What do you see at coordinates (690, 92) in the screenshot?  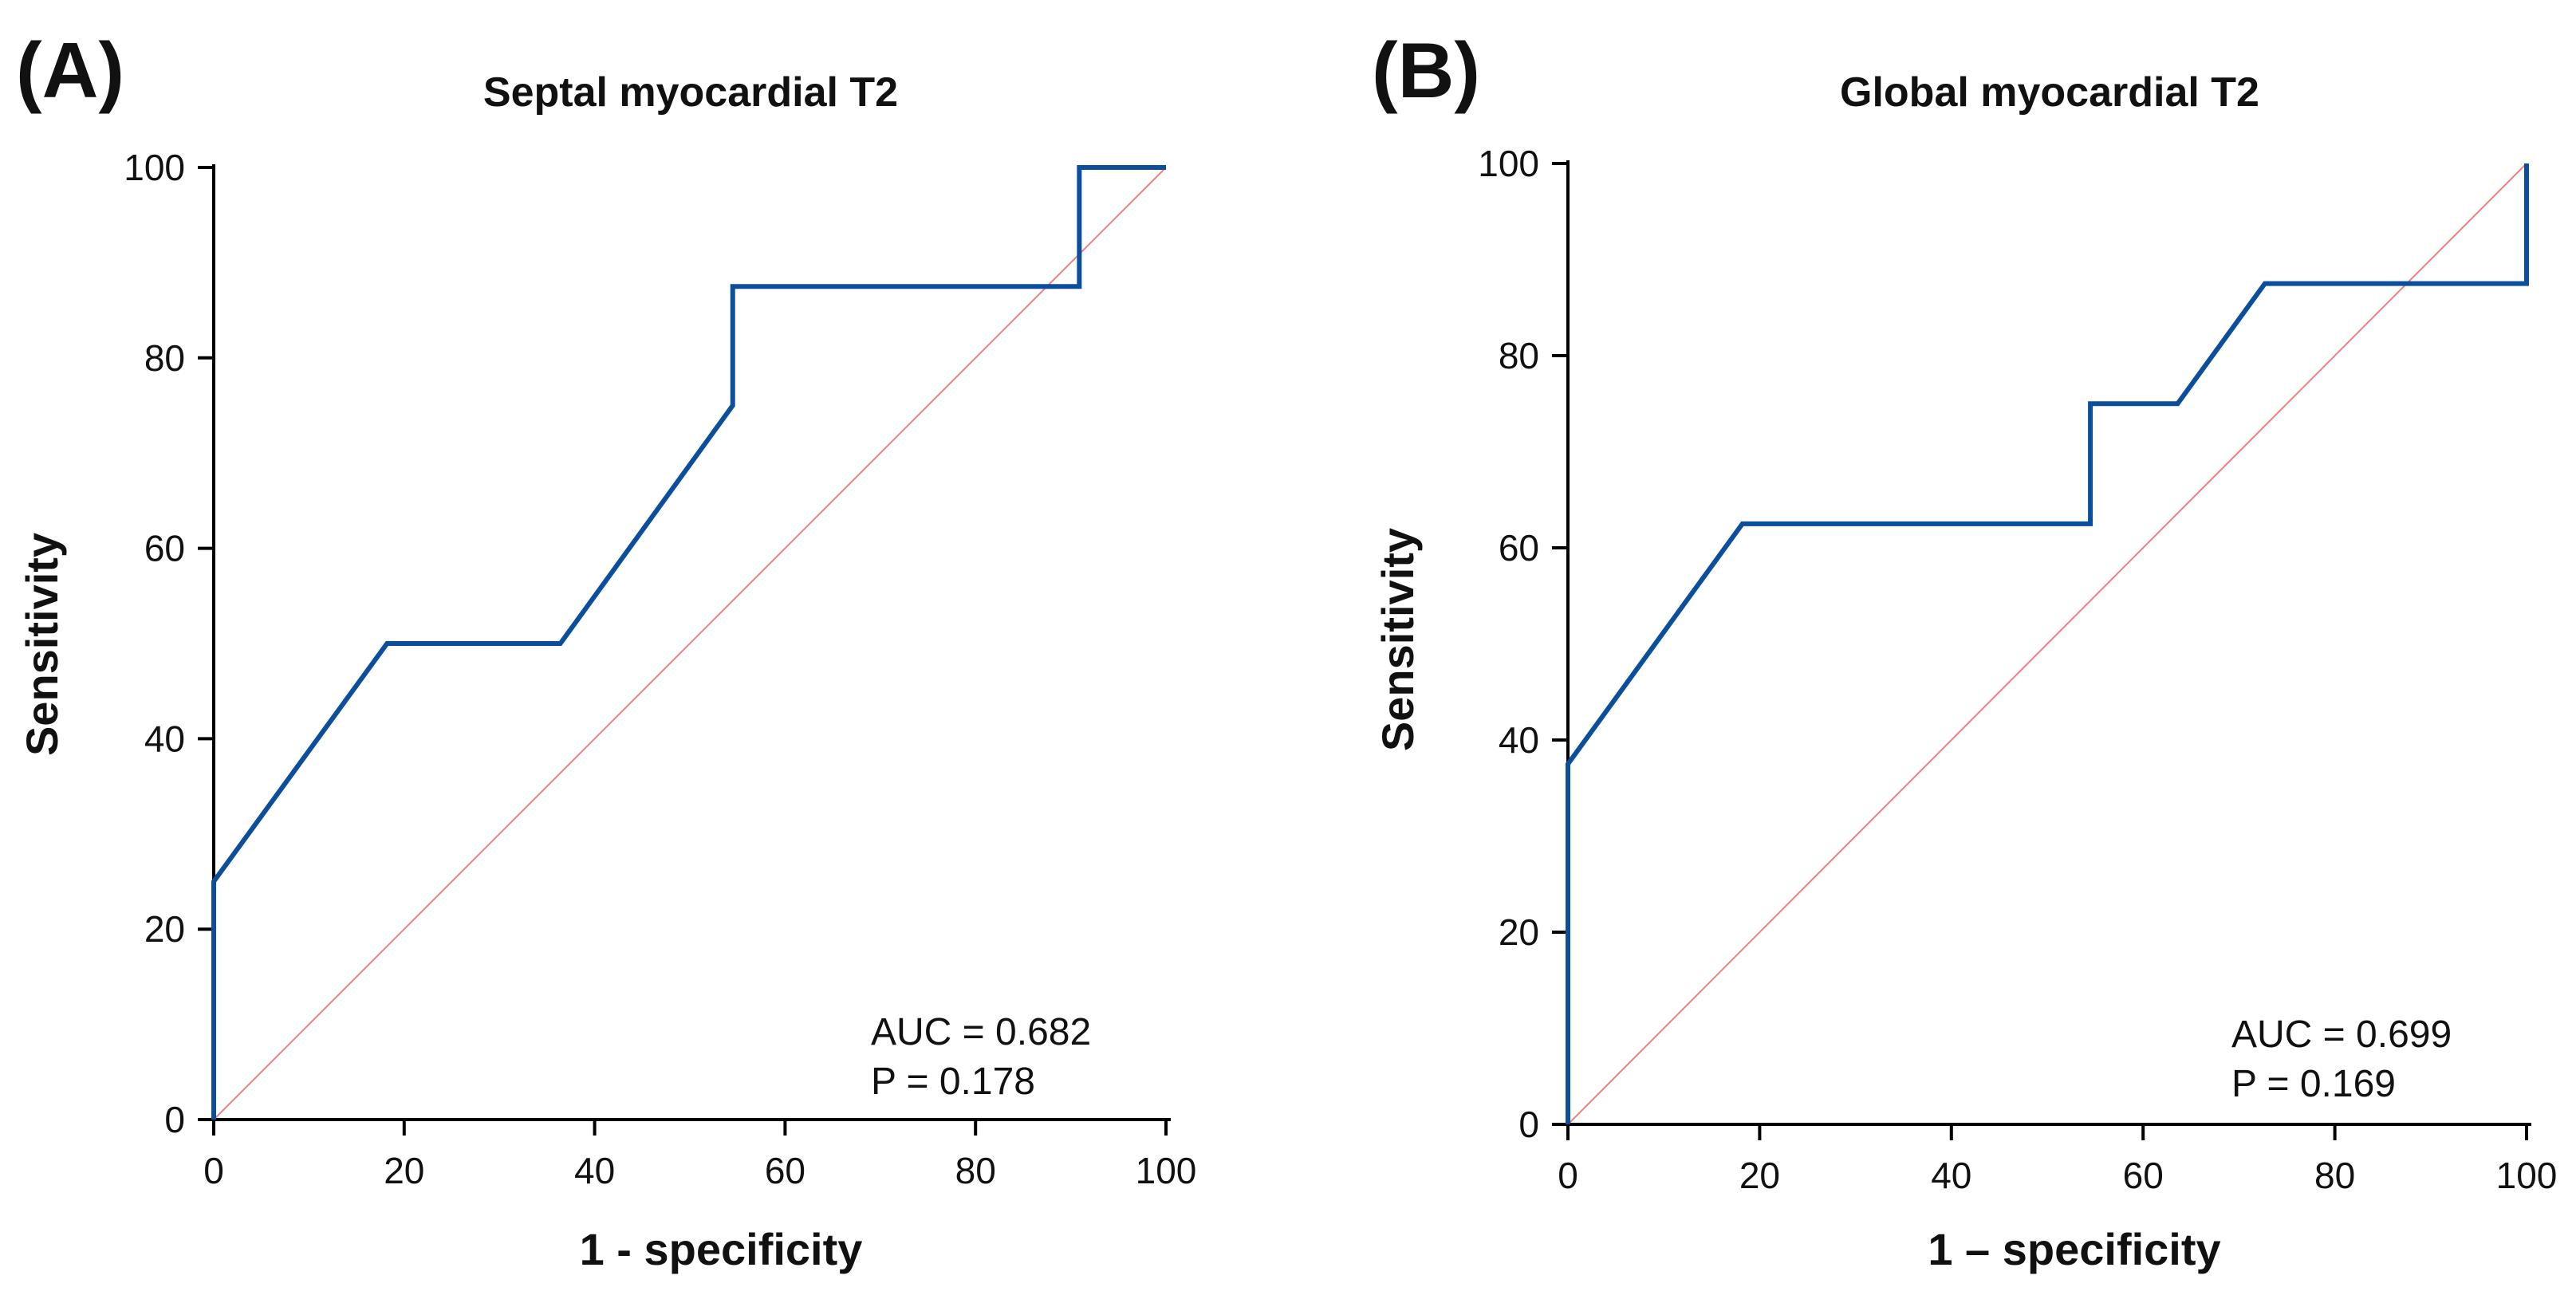 I see `chart-title: Septal myocardial T2` at bounding box center [690, 92].